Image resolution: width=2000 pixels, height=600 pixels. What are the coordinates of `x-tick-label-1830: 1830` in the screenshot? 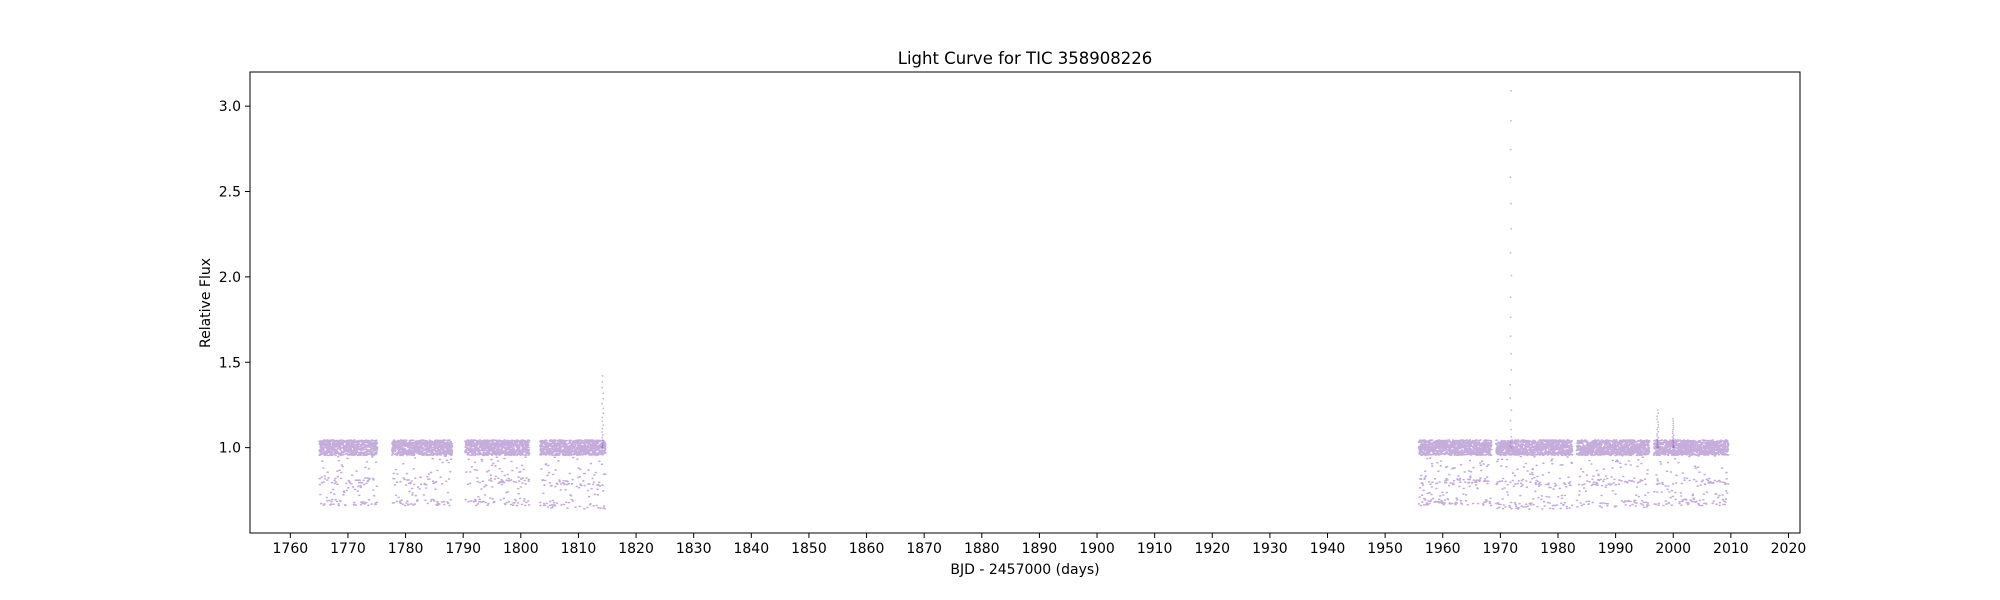 It's located at (694, 549).